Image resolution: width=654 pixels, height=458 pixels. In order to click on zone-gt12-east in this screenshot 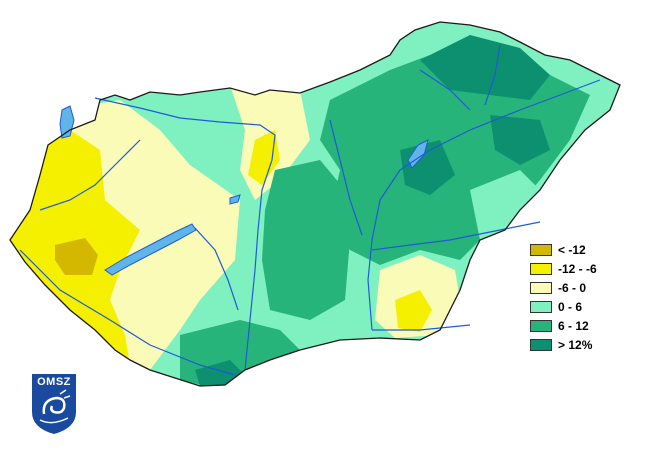, I will do `click(520, 140)`.